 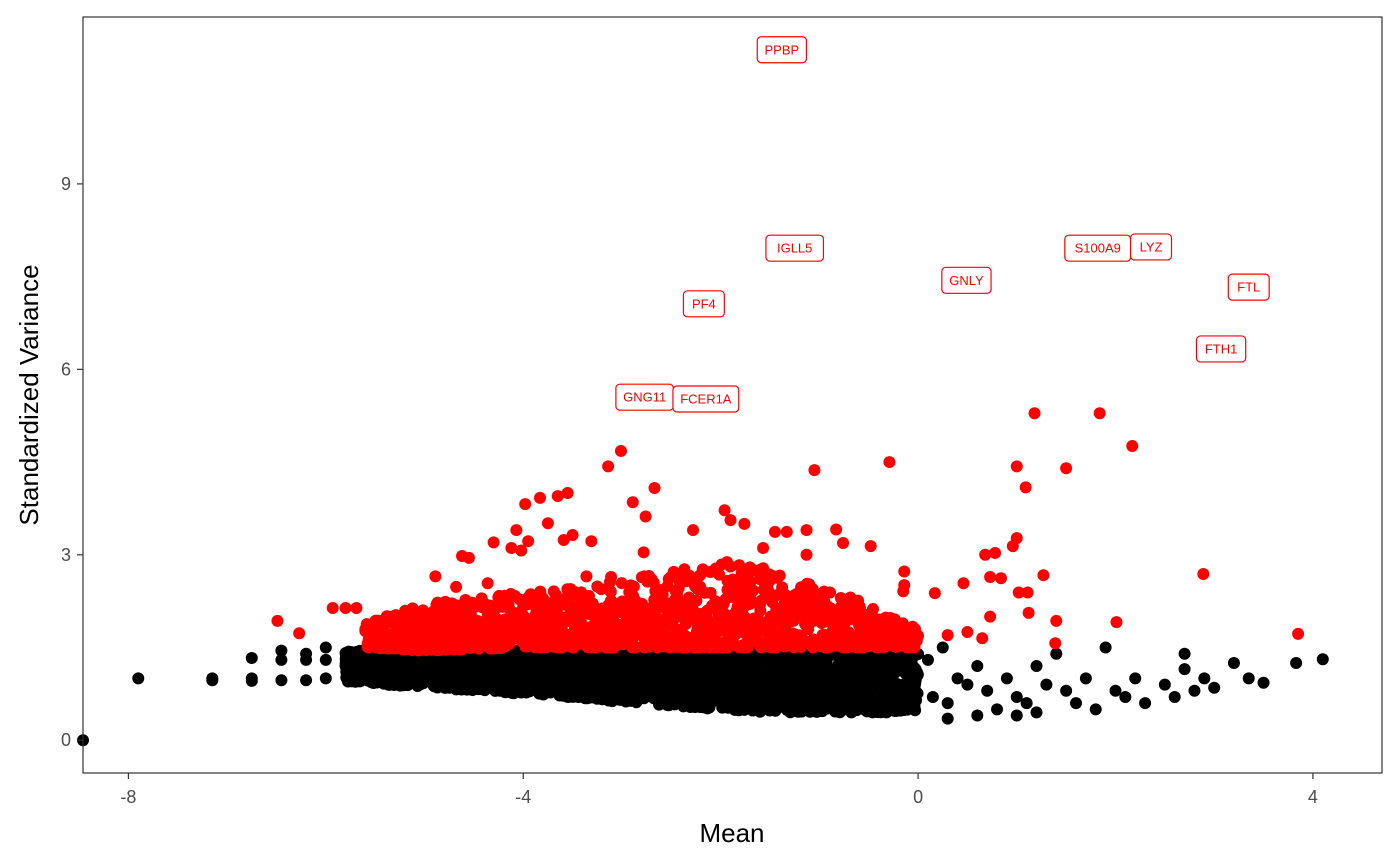 What do you see at coordinates (644, 397) in the screenshot?
I see `gene-label-text: GNG11` at bounding box center [644, 397].